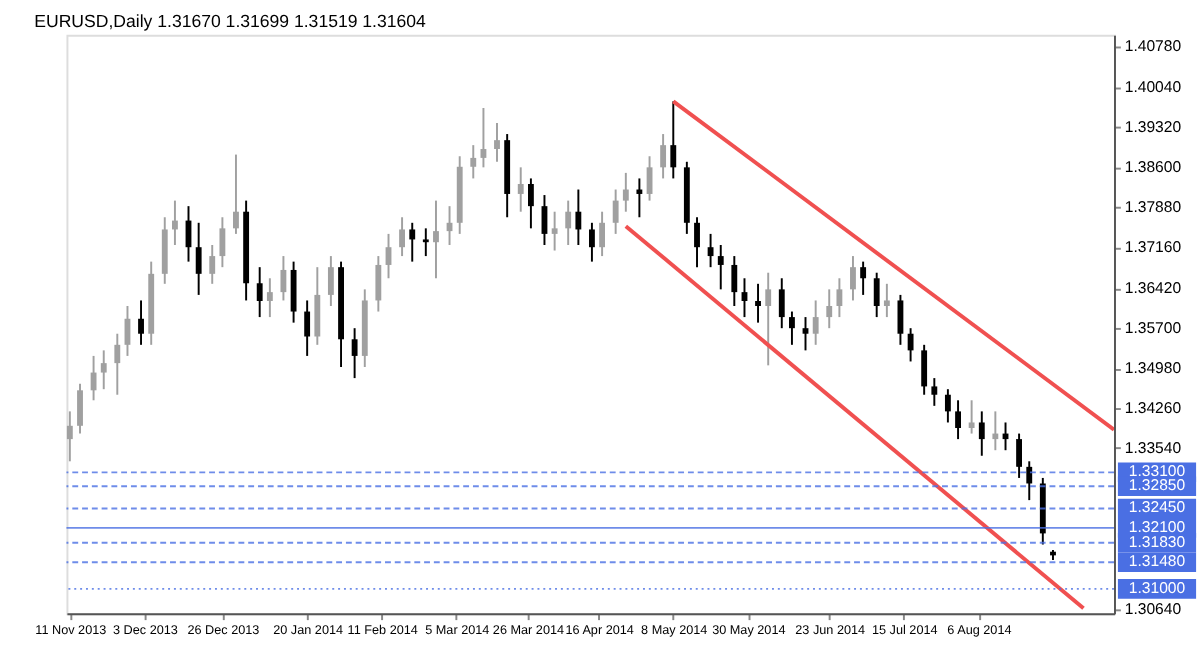 This screenshot has height=666, width=1200. What do you see at coordinates (1157, 561) in the screenshot?
I see `ref-line-label: 1.31480` at bounding box center [1157, 561].